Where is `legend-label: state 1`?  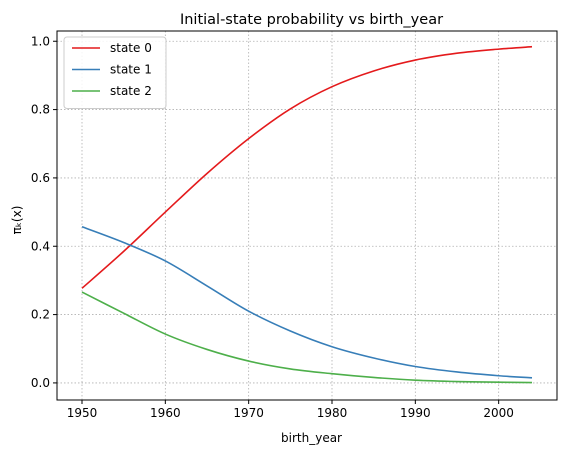 legend-label: state 1 is located at coordinates (131, 70).